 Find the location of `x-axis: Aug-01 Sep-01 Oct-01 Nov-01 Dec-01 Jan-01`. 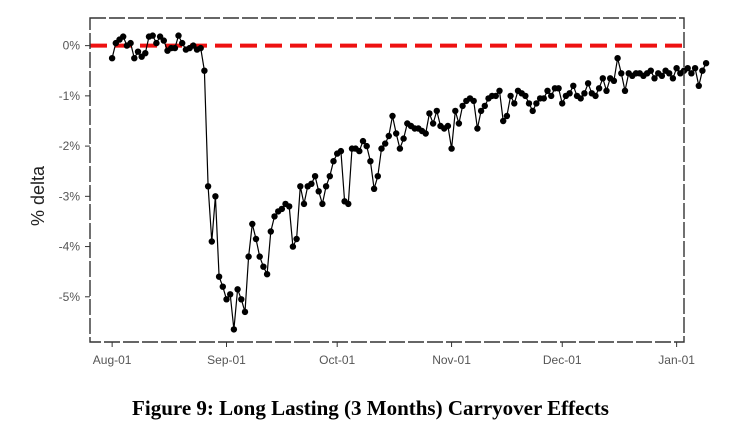

x-axis: Aug-01 Sep-01 Oct-01 Nov-01 Dec-01 Jan-01 is located at coordinates (394, 354).